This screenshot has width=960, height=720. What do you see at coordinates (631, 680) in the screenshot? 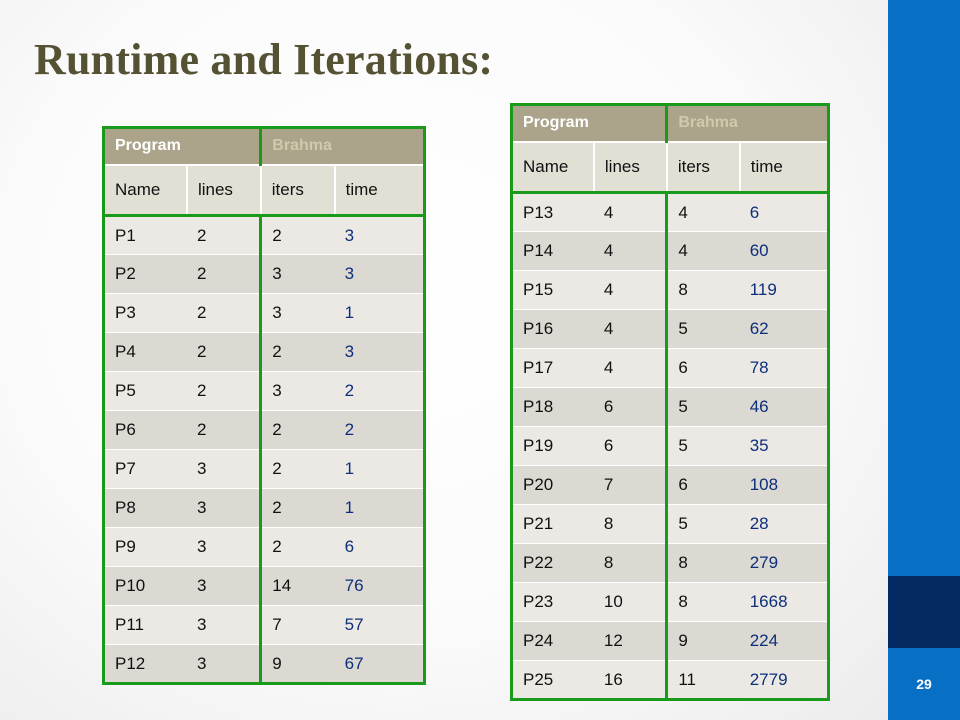
I see `lines-cell: 16` at bounding box center [631, 680].